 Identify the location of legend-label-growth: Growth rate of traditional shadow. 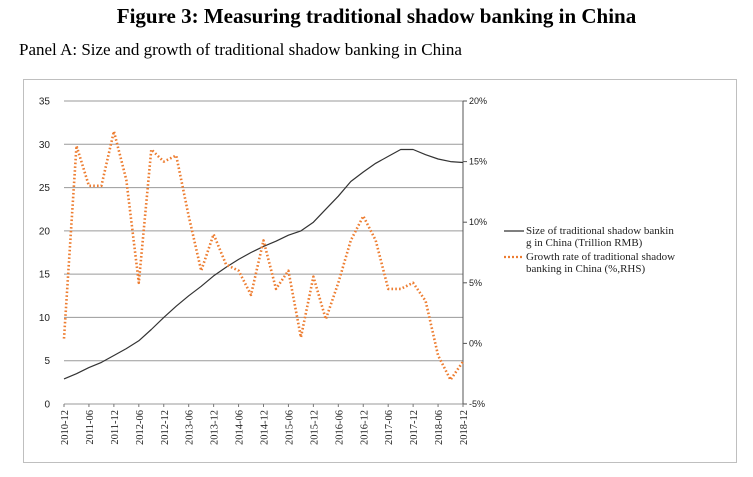
(600, 257).